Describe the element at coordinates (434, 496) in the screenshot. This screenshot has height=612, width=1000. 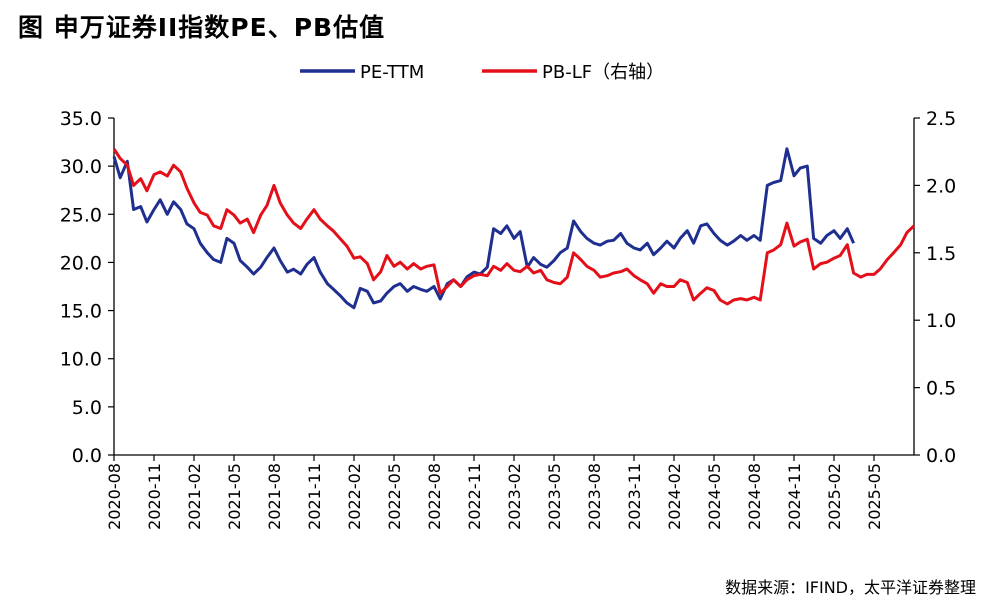
I see `x-tick-label: 2022-08` at that location.